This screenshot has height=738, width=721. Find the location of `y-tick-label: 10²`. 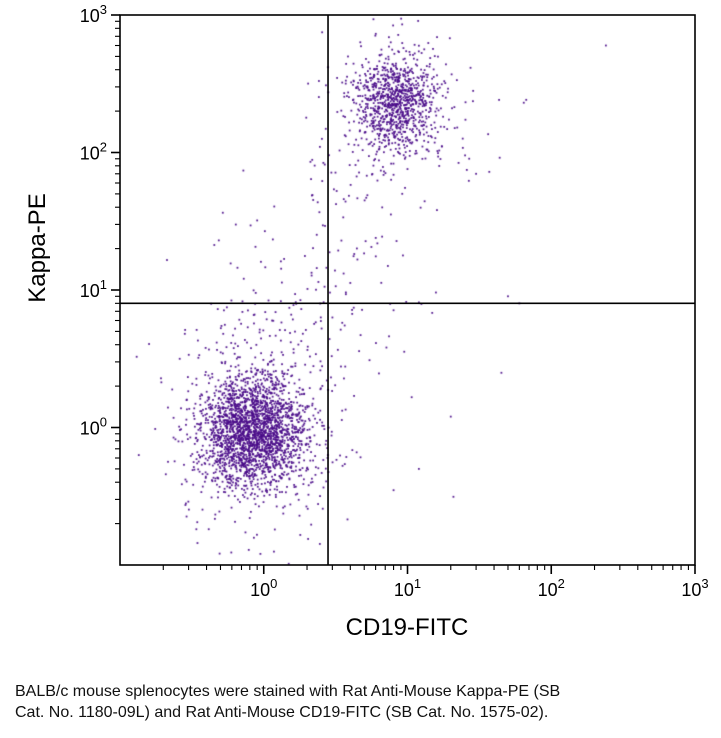

y-tick-label: 10² is located at coordinates (93, 152).